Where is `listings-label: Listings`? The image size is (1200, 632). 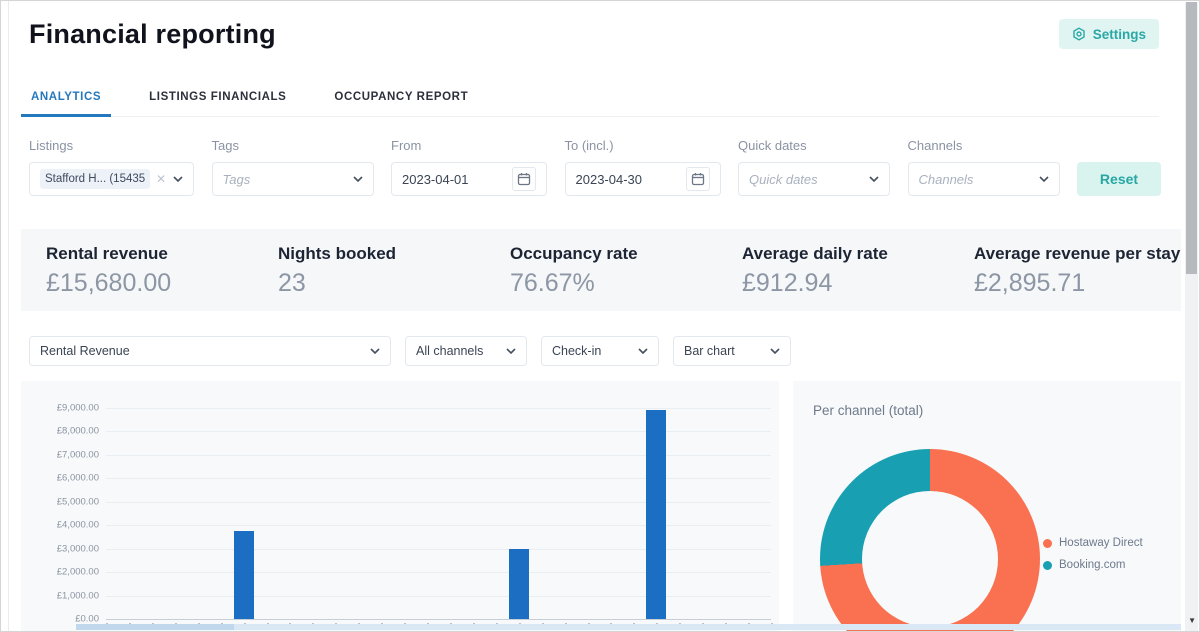
listings-label: Listings is located at coordinates (51, 145).